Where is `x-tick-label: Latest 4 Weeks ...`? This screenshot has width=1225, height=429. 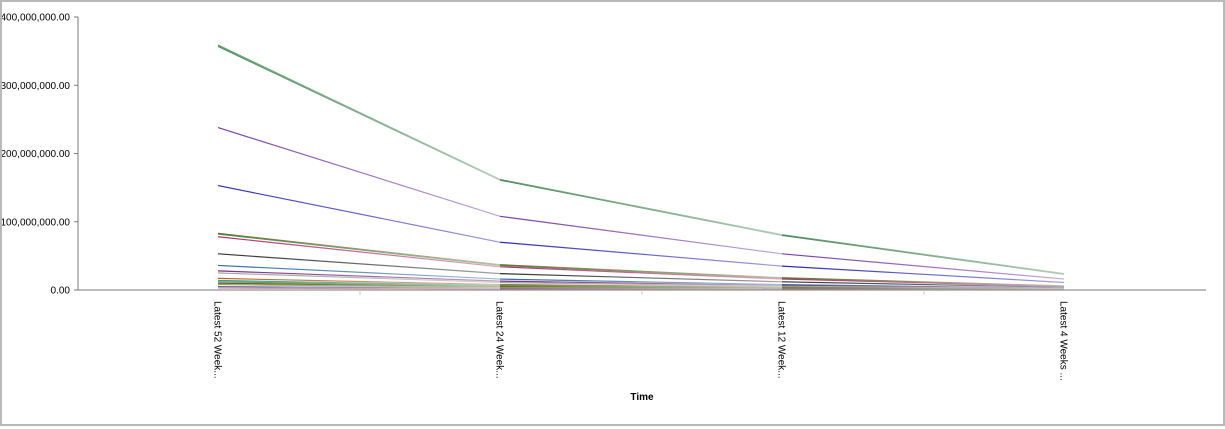
x-tick-label: Latest 4 Weeks ... is located at coordinates (1063, 341).